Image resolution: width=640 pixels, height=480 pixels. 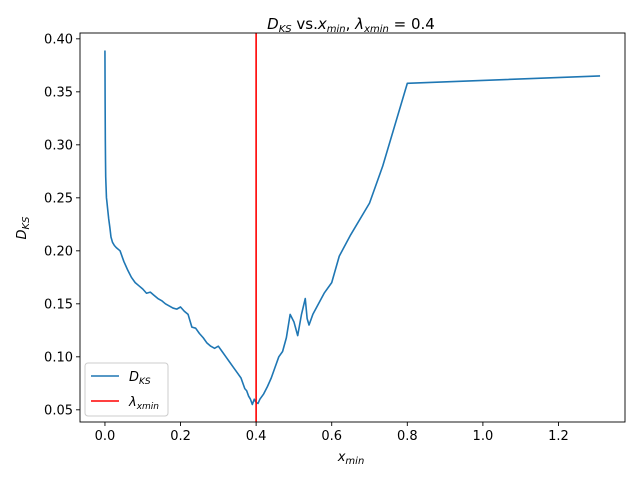 What do you see at coordinates (331, 436) in the screenshot?
I see `x-tick-label: 0.6` at bounding box center [331, 436].